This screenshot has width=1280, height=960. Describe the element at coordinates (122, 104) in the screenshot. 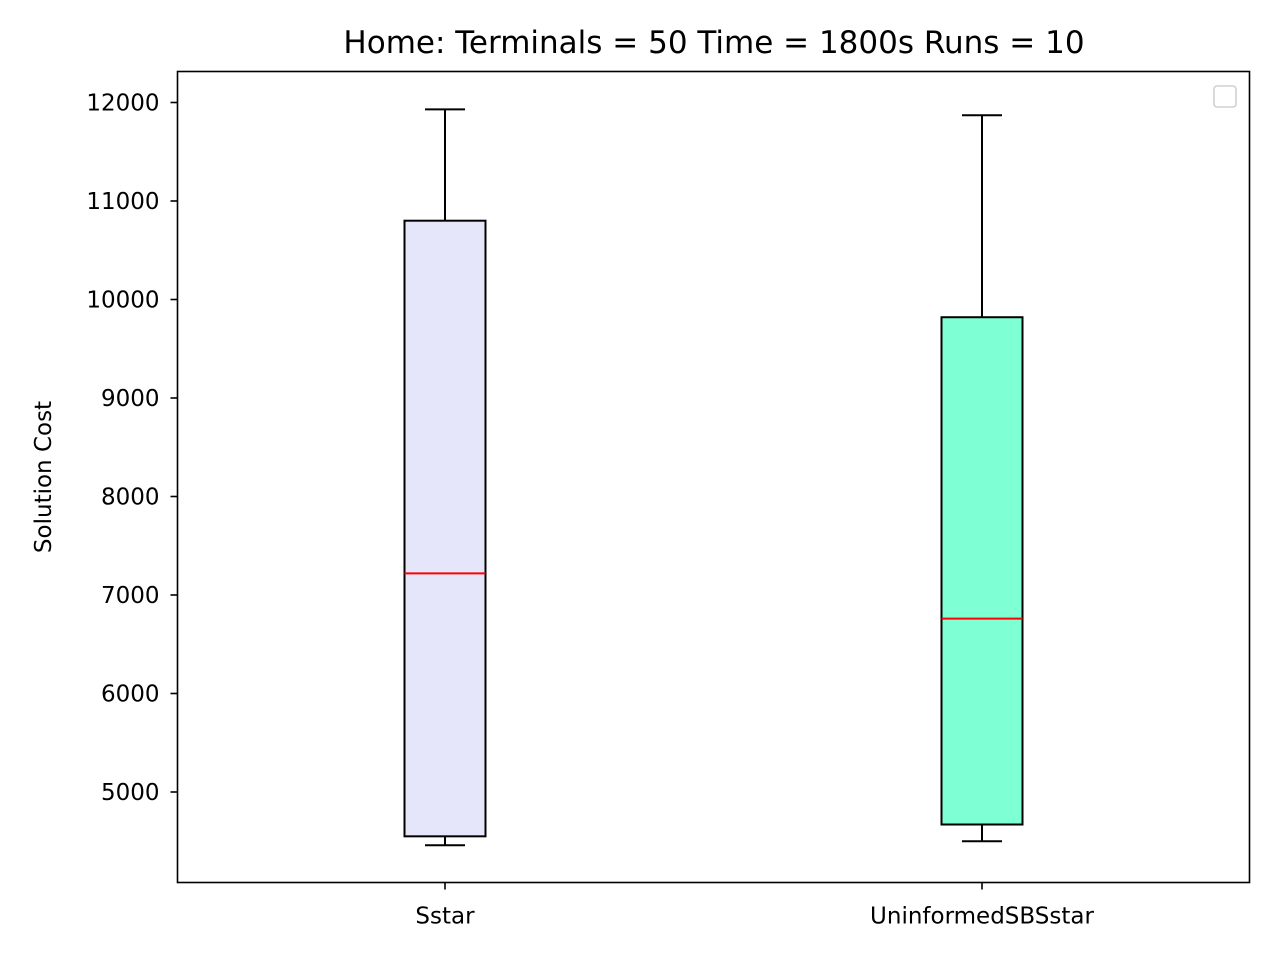

I see `y-tick-label: 12000` at that location.